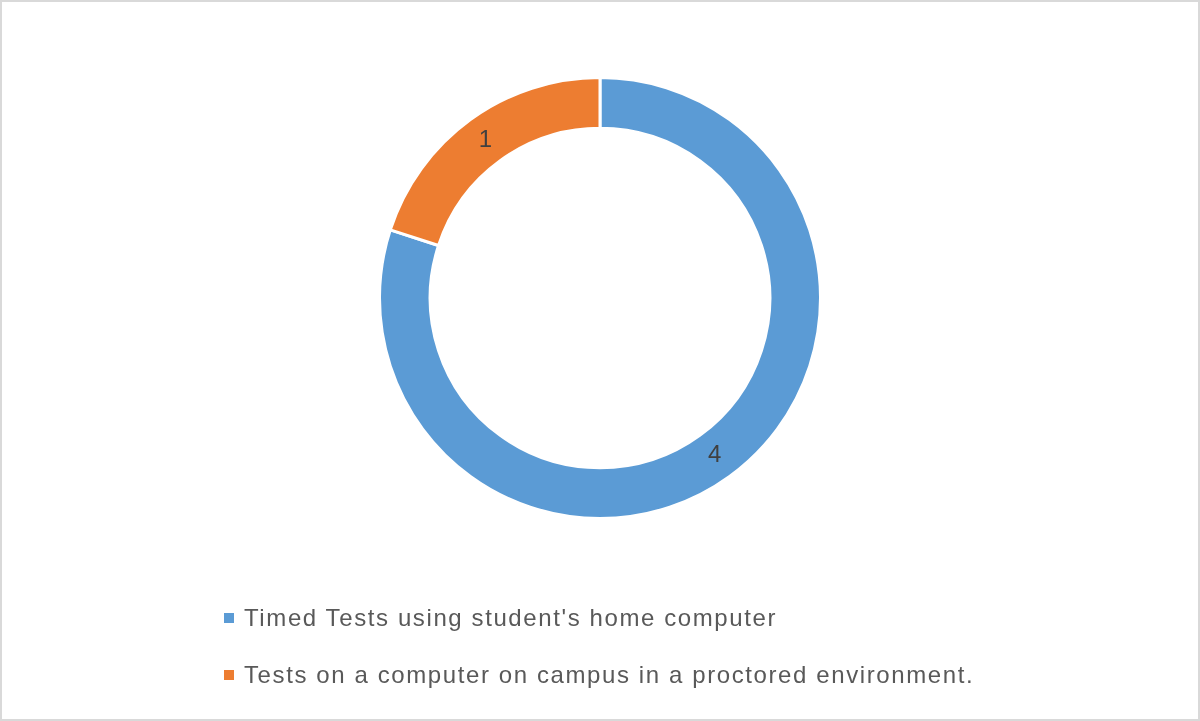 The width and height of the screenshot is (1200, 721). I want to click on data-label: 1, so click(485, 138).